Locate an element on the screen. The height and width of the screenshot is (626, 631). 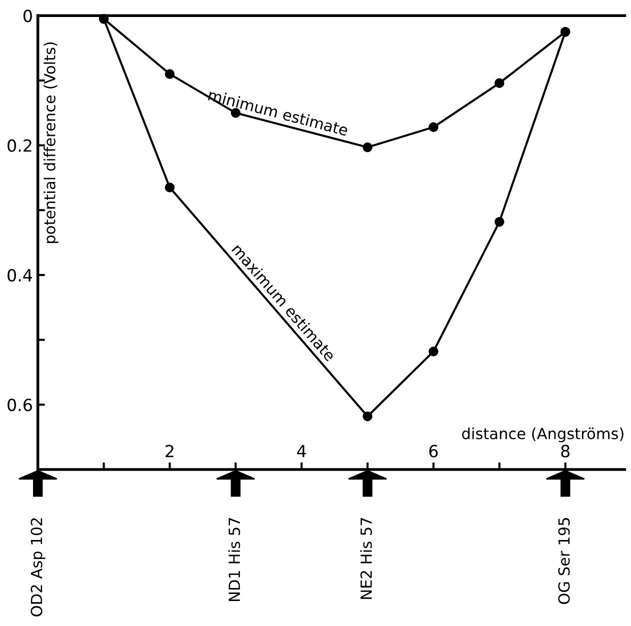
ref-line-label: OD2 Asp 102 is located at coordinates (38, 567).